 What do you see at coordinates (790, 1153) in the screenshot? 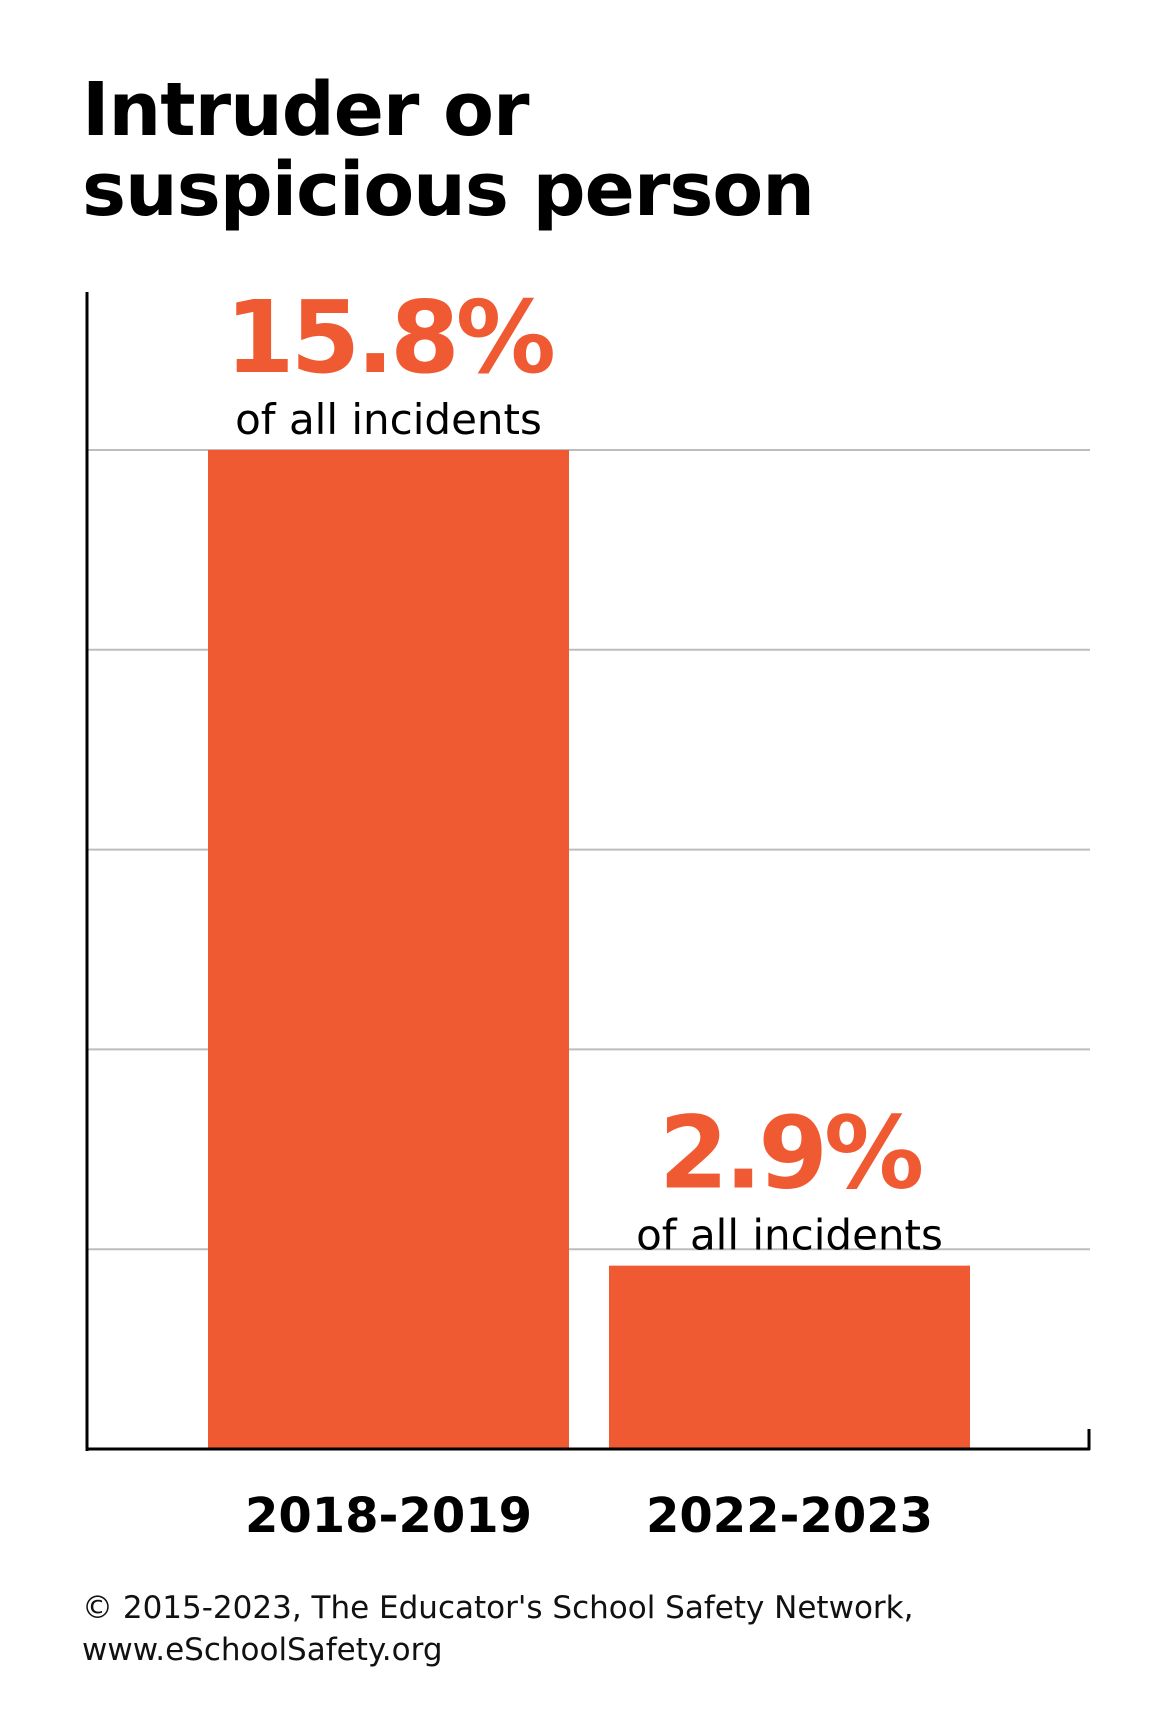
I see `value-label: 2.9%` at bounding box center [790, 1153].